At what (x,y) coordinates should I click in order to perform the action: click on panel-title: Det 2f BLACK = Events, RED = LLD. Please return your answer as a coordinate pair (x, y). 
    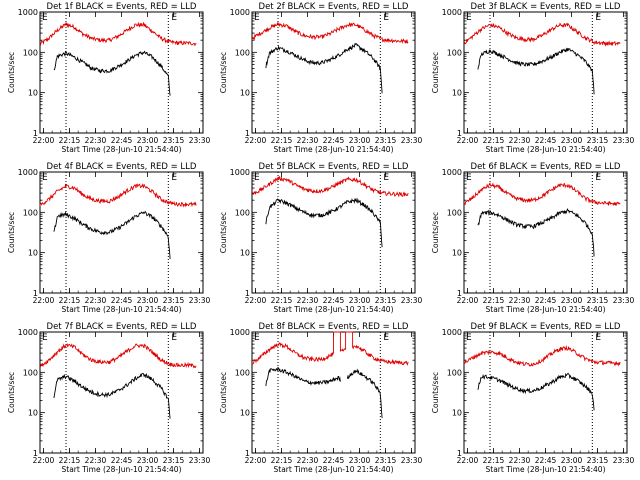
    Looking at the image, I should click on (334, 7).